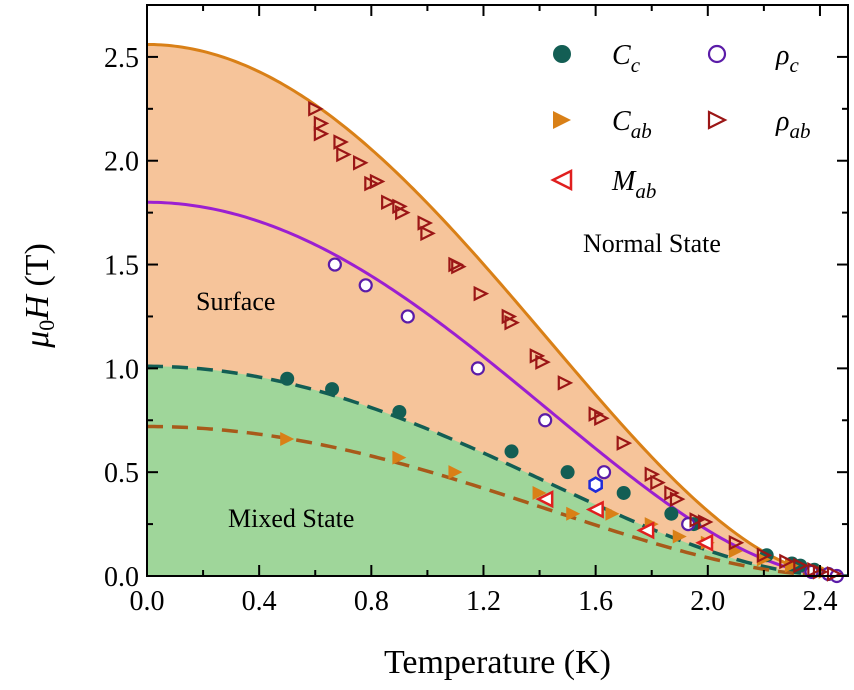 The width and height of the screenshot is (854, 690). Describe the element at coordinates (259, 601) in the screenshot. I see `x-tick-label: 0.4` at that location.